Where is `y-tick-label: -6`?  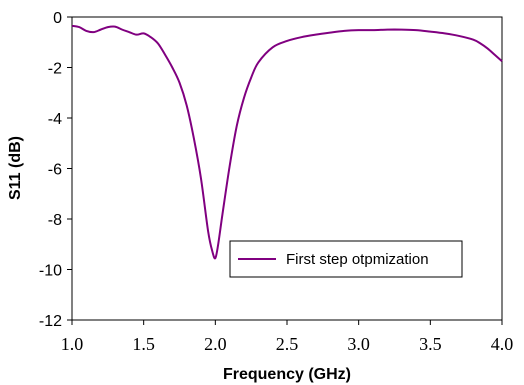
y-tick-label: -6 is located at coordinates (55, 170).